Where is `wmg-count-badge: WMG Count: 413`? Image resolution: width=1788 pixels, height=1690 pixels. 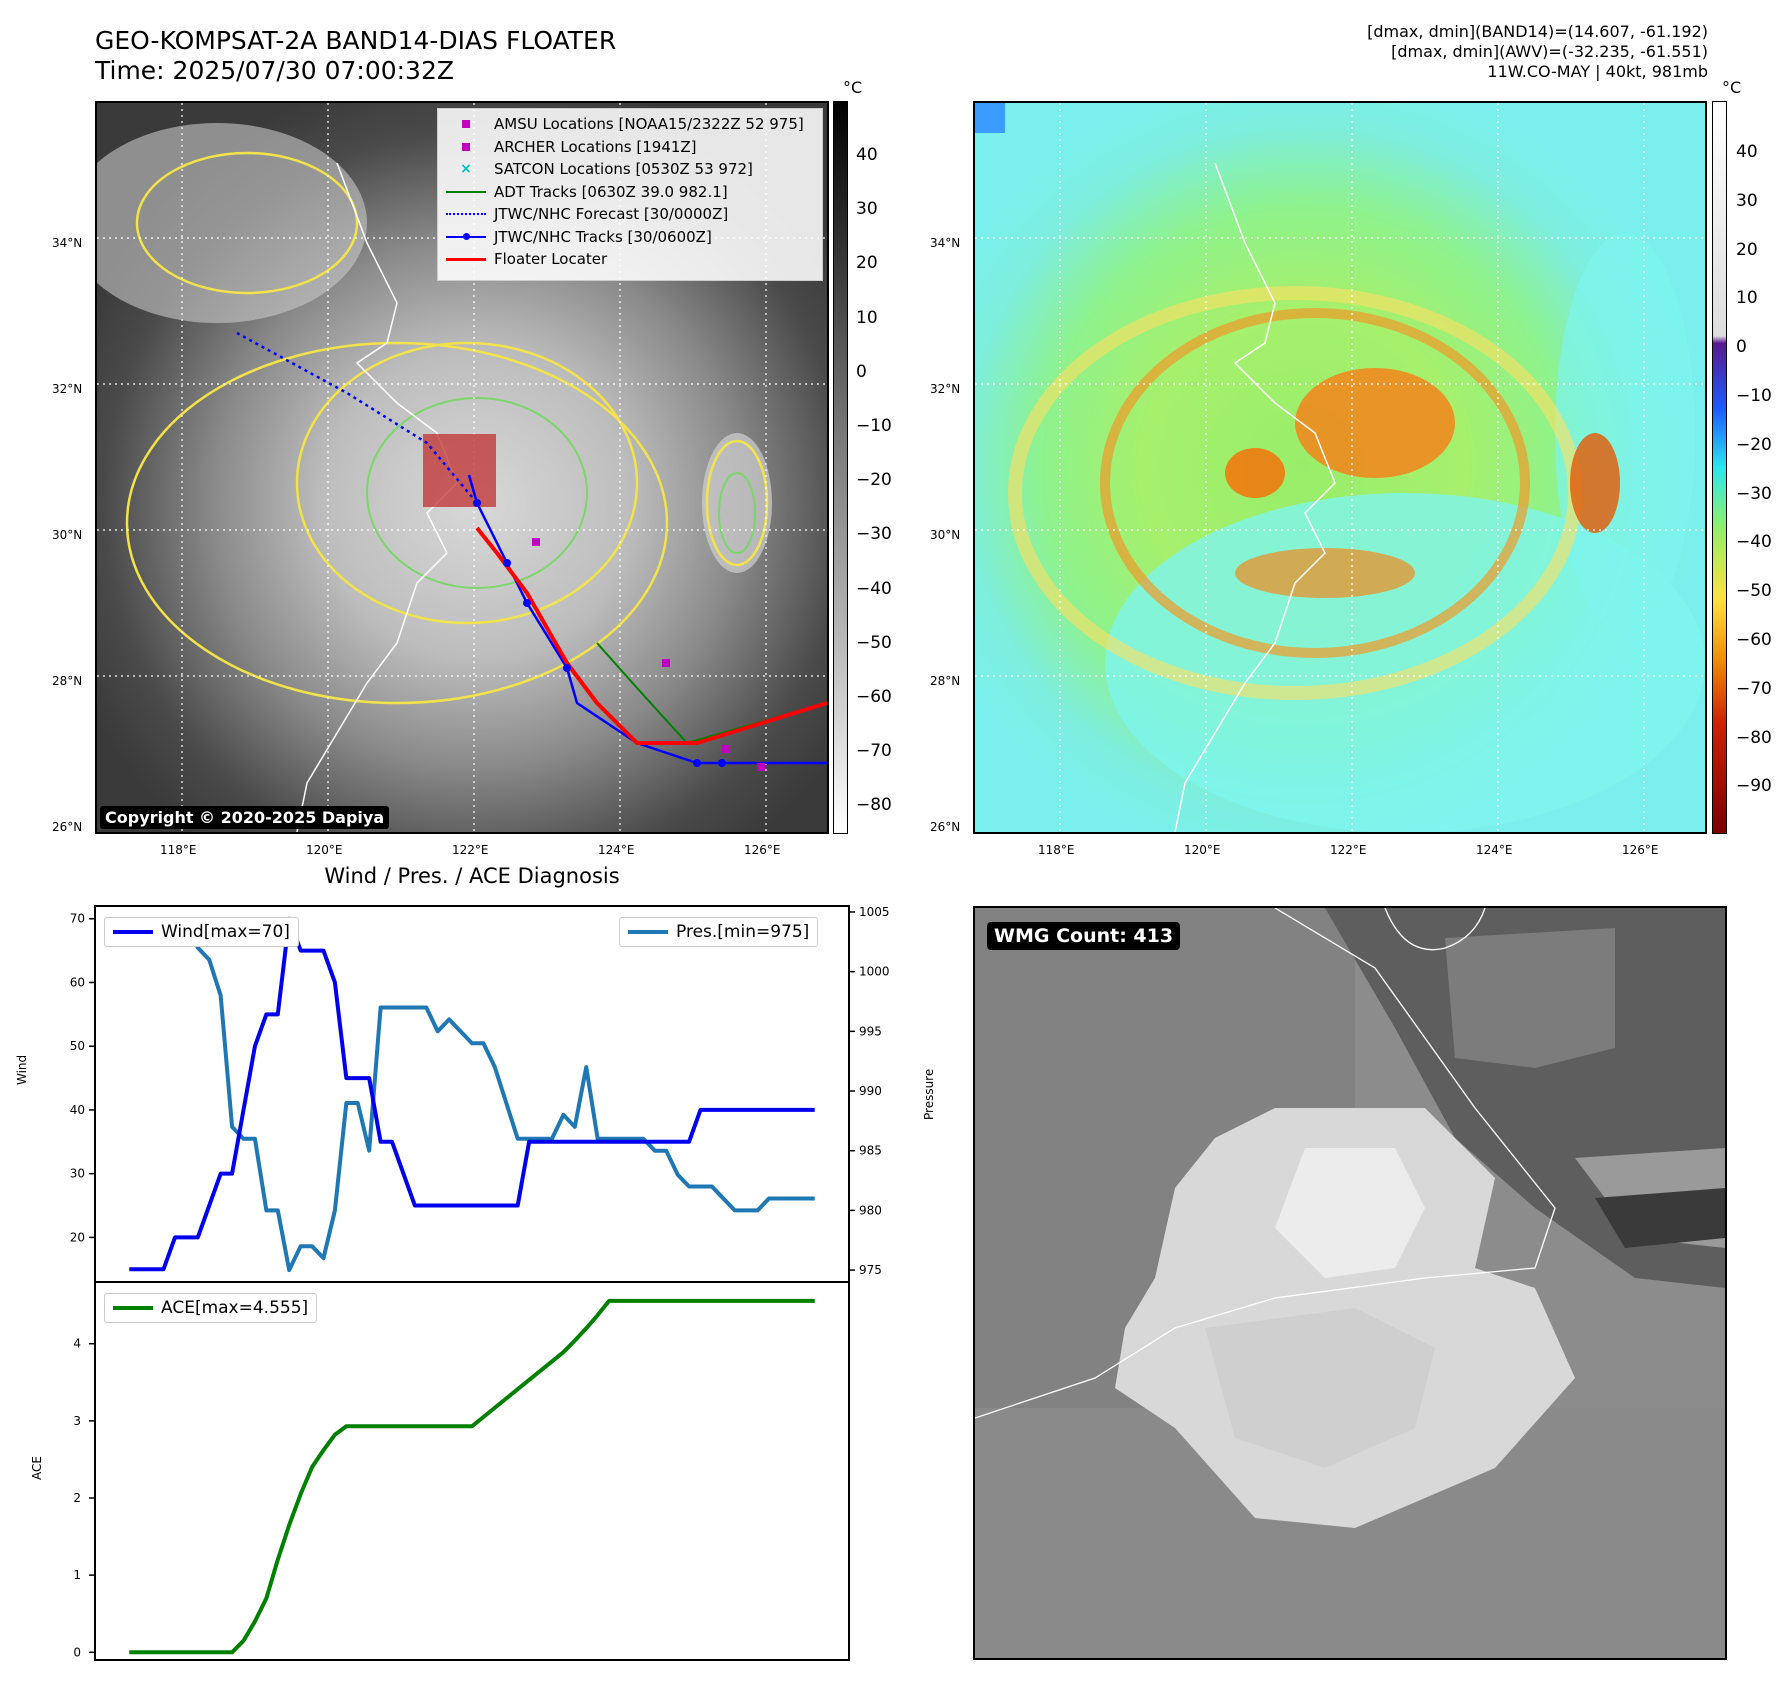
wmg-count-badge: WMG Count: 413 is located at coordinates (1084, 936).